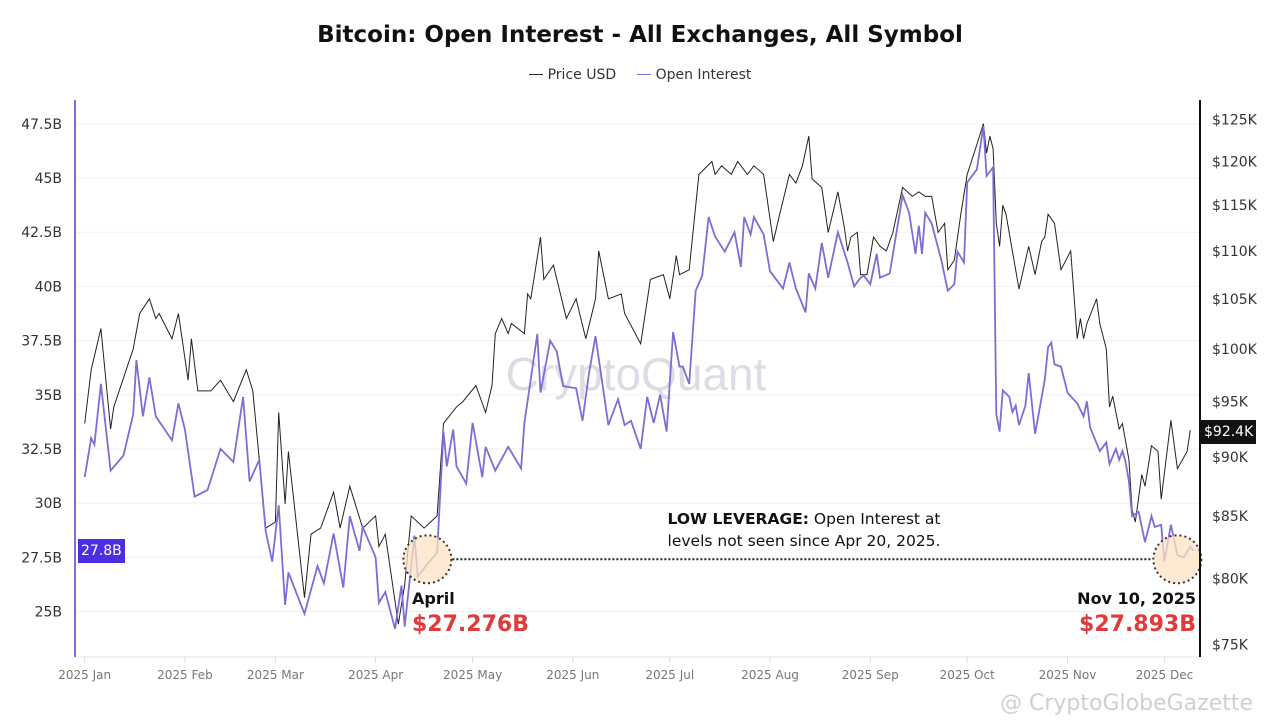  What do you see at coordinates (1068, 675) in the screenshot?
I see `x-tick-label: 2025 Nov` at bounding box center [1068, 675].